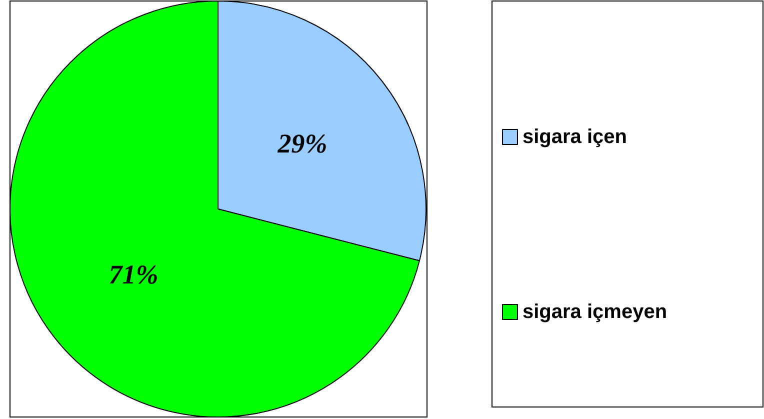 The width and height of the screenshot is (764, 419). What do you see at coordinates (133, 275) in the screenshot?
I see `data-label: 71%` at bounding box center [133, 275].